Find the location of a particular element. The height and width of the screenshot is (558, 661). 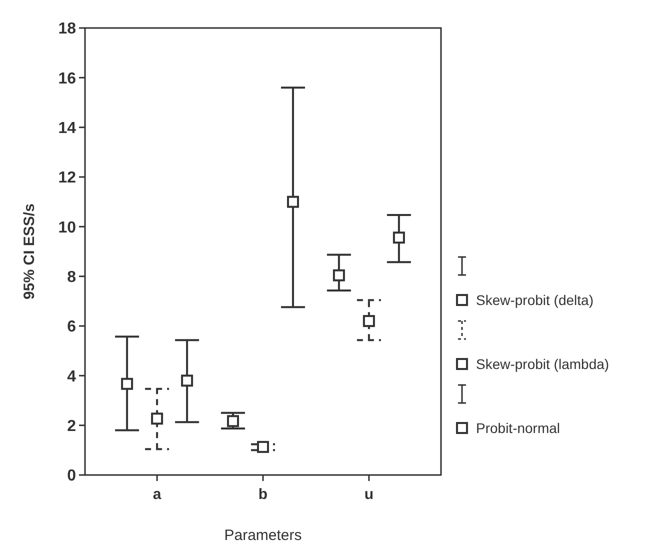

y-tick-label: 16 is located at coordinates (67, 79).